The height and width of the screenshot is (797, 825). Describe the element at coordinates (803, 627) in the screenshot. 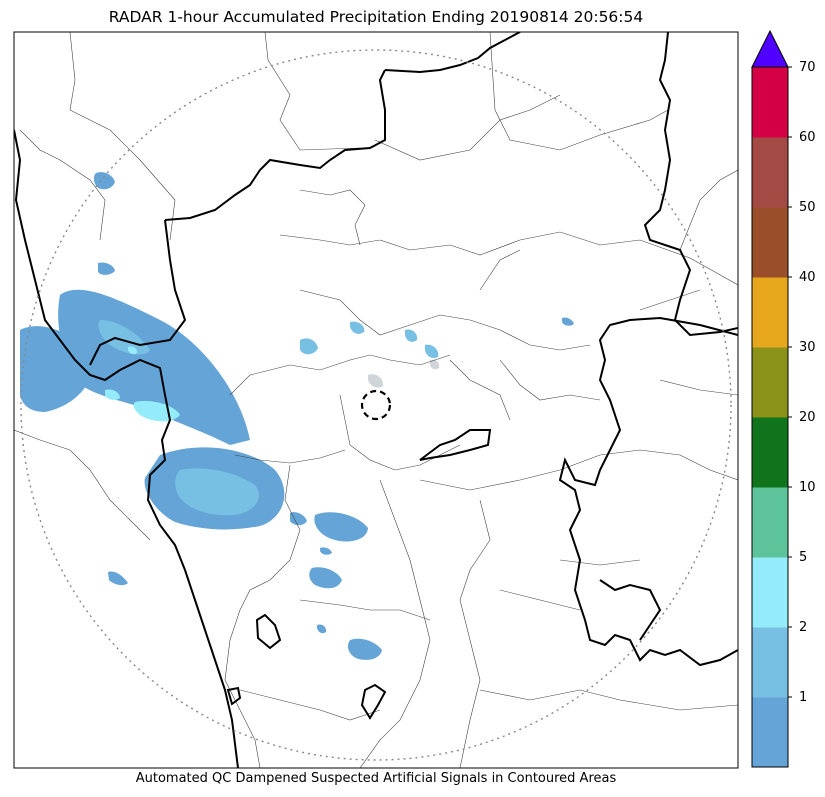

I see `colorbar-tick-label: 2` at that location.